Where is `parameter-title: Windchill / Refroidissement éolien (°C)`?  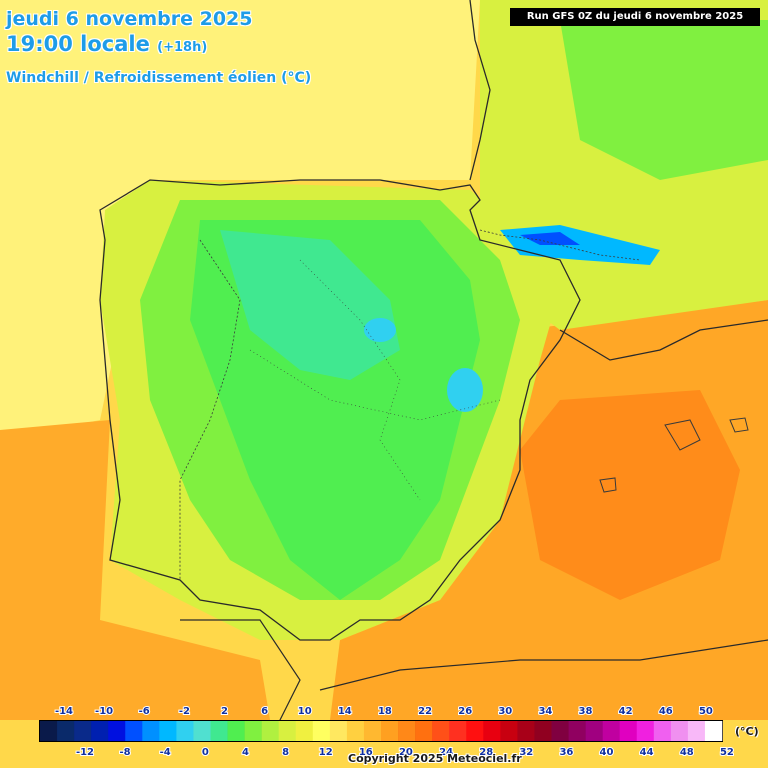
parameter-title: Windchill / Refroidissement éolien (°C) is located at coordinates (159, 78).